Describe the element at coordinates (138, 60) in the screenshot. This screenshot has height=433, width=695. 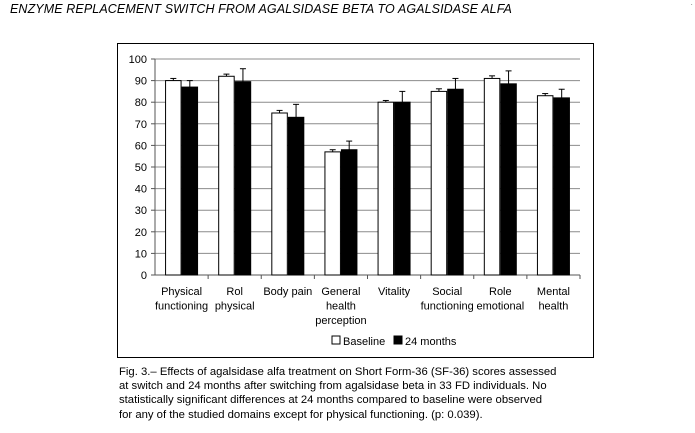
I see `y-tick-label: 100` at that location.